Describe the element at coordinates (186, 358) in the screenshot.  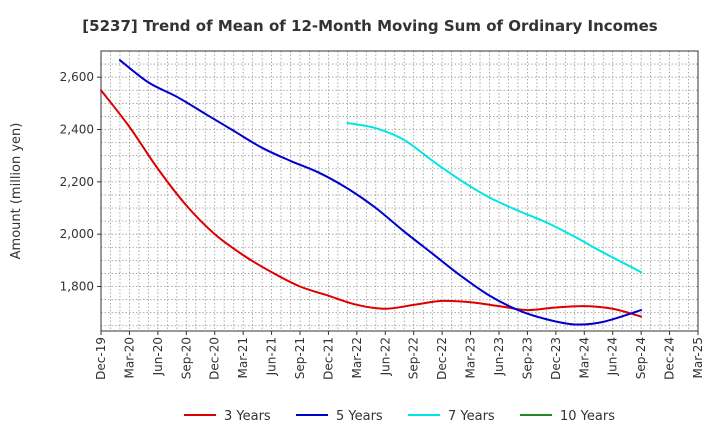
I see `x-tick-label: Sep-20` at that location.